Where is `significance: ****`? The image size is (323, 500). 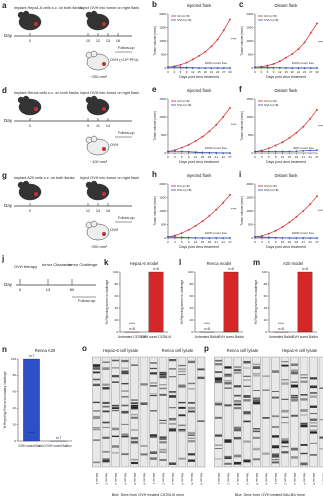 significance: **** is located at coordinates (207, 323).